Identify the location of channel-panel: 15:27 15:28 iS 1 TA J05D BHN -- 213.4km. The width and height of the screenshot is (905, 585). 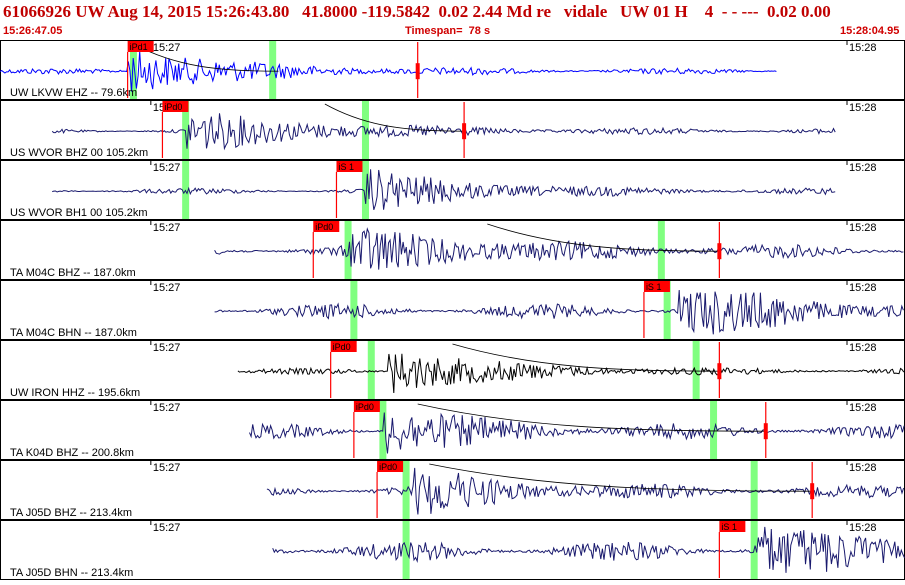
(452, 550).